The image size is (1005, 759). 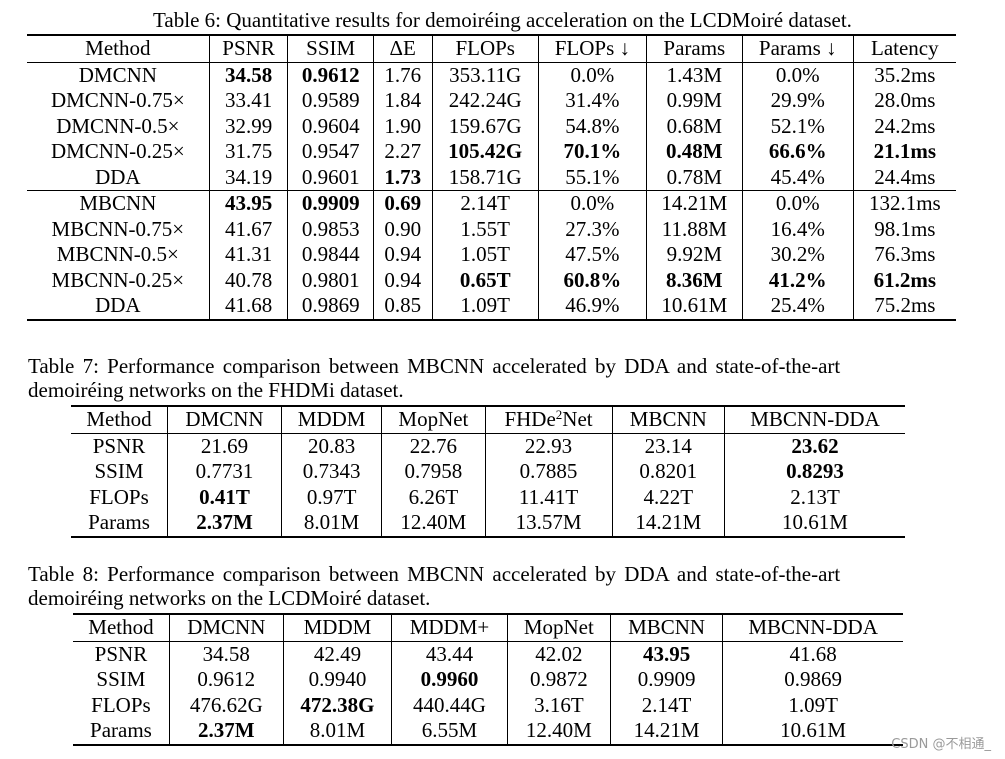 I want to click on table-cell: 22.76, so click(x=433, y=446).